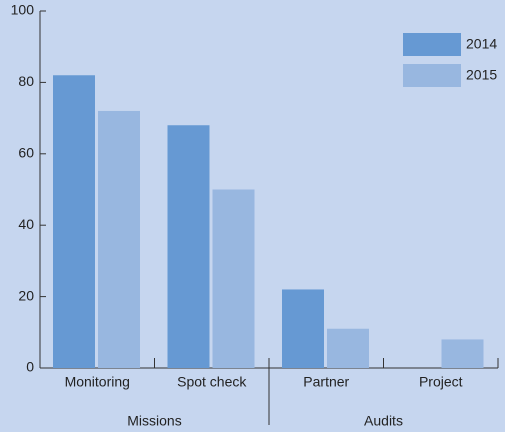 This screenshot has height=432, width=505. What do you see at coordinates (26, 295) in the screenshot?
I see `y-tick-label: 20` at bounding box center [26, 295].